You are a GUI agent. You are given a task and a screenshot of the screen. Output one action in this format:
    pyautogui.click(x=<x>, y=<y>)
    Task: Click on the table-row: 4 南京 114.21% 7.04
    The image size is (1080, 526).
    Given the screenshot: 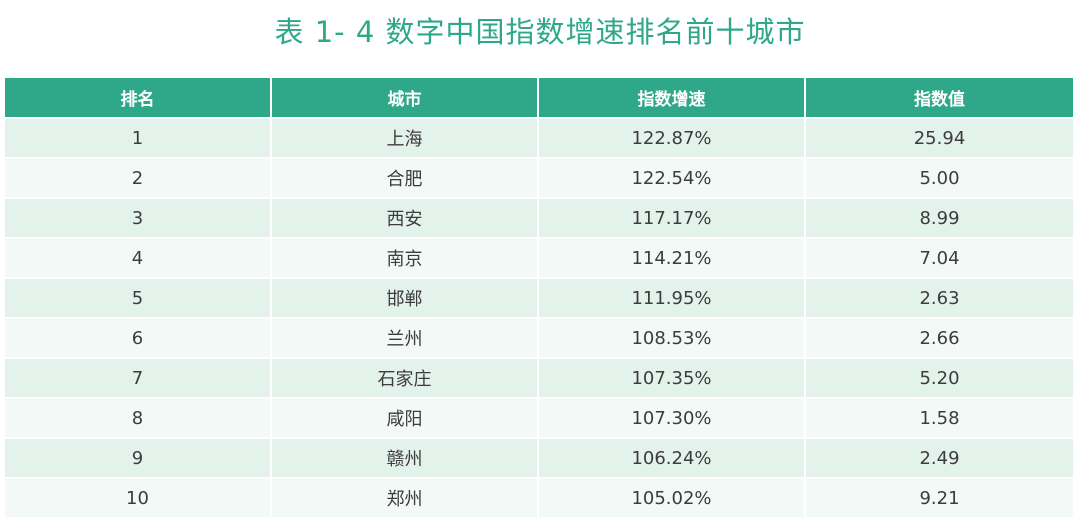 What is the action you would take?
    pyautogui.click(x=539, y=257)
    